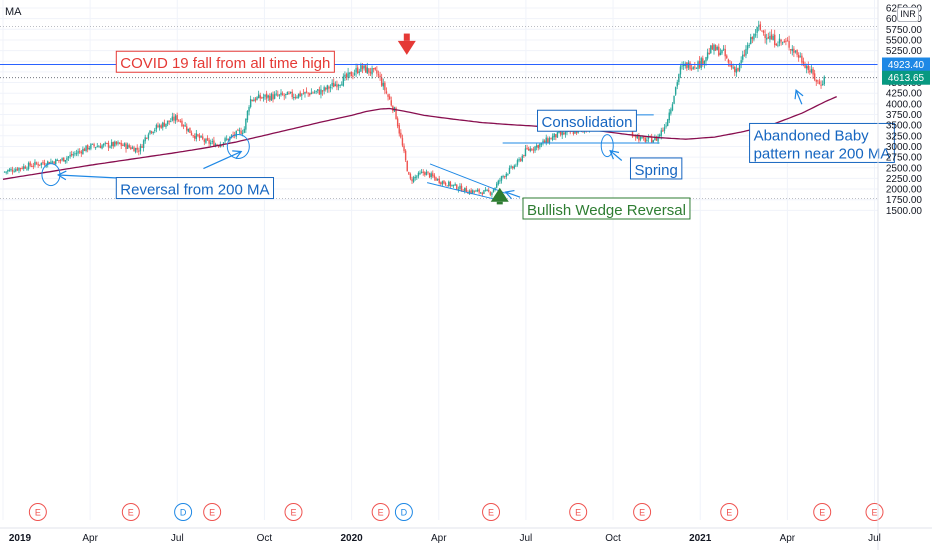 Image resolution: width=932 pixels, height=550 pixels. Describe the element at coordinates (419, 138) in the screenshot. I see `ma-200-line` at that location.